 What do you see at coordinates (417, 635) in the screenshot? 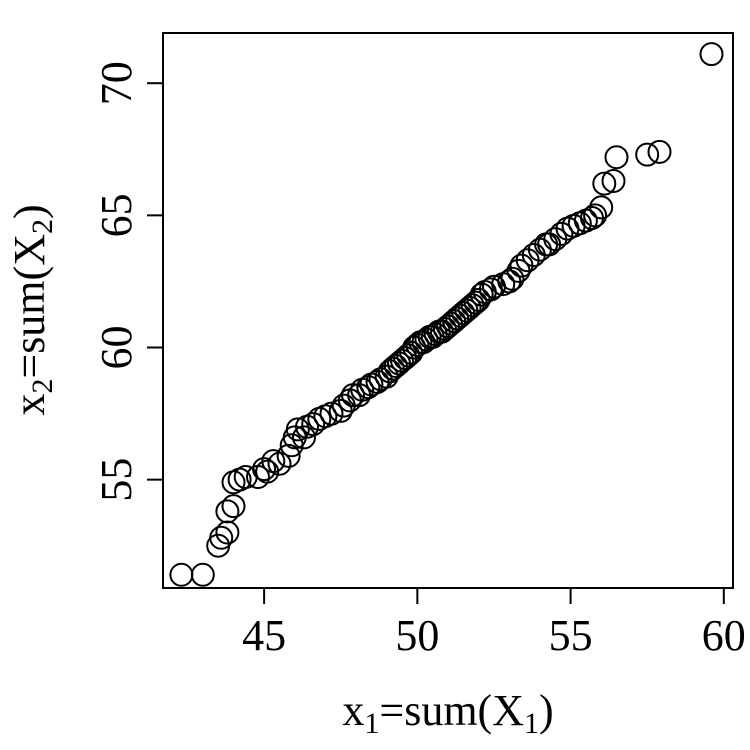
I see `x-tick-label: 50` at bounding box center [417, 635].